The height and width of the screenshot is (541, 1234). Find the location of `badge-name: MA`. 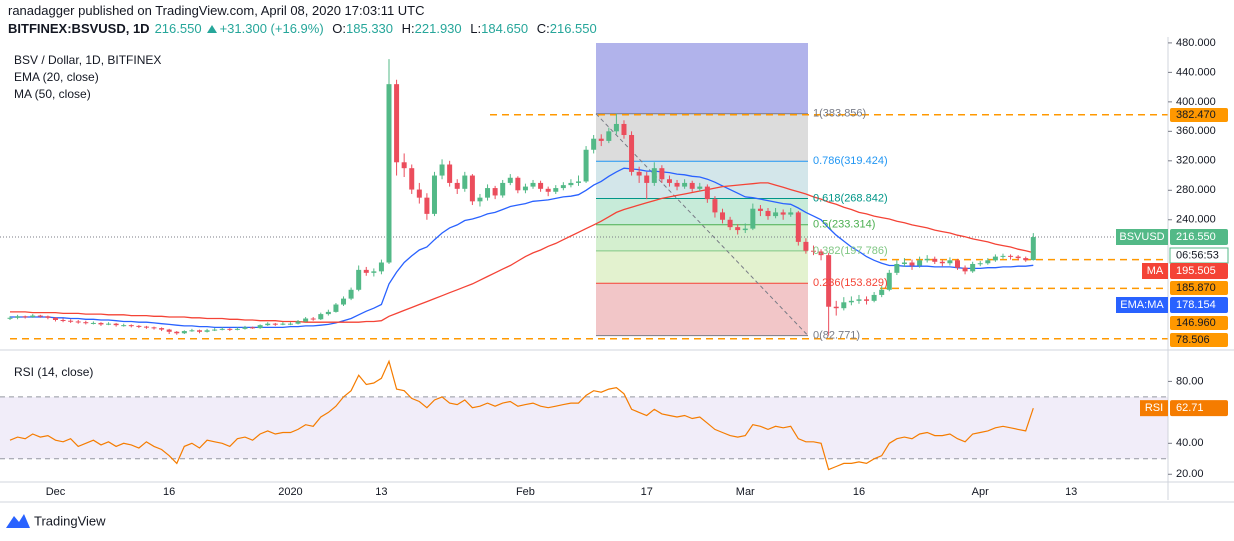

badge-name: MA is located at coordinates (1155, 271).